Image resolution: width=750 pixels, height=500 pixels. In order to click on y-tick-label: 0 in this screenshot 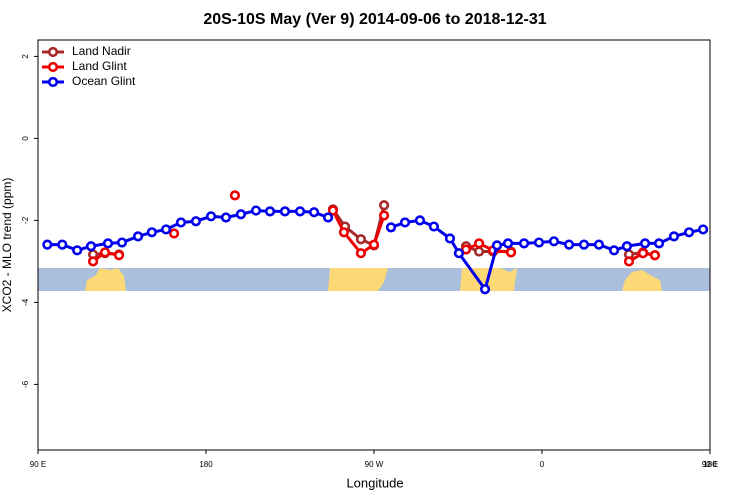, I will do `click(25, 138)`.